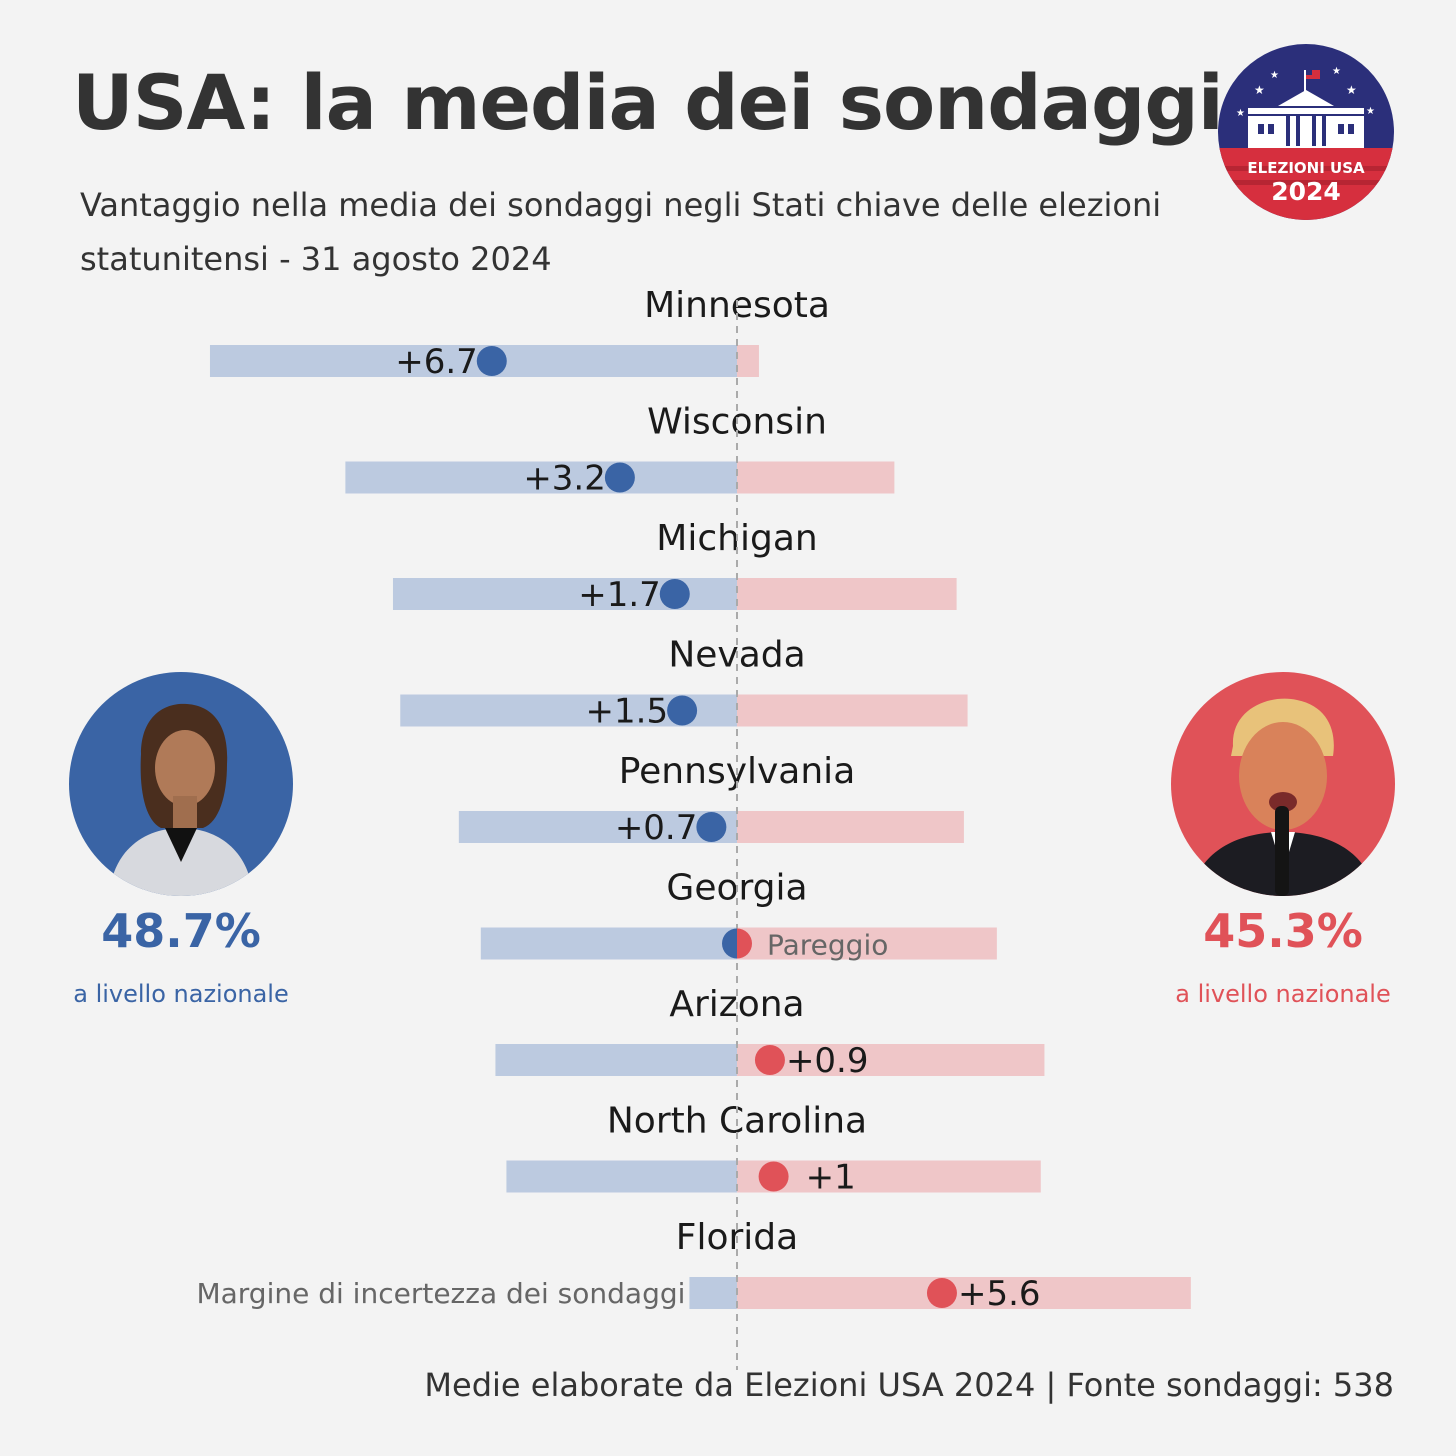  What do you see at coordinates (616, 1060) in the screenshot?
I see `band-arizona-blue` at bounding box center [616, 1060].